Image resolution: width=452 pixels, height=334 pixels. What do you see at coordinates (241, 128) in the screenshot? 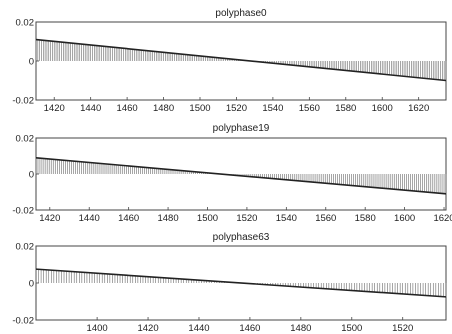
I see `chart-title: polyphase19` at bounding box center [241, 128].